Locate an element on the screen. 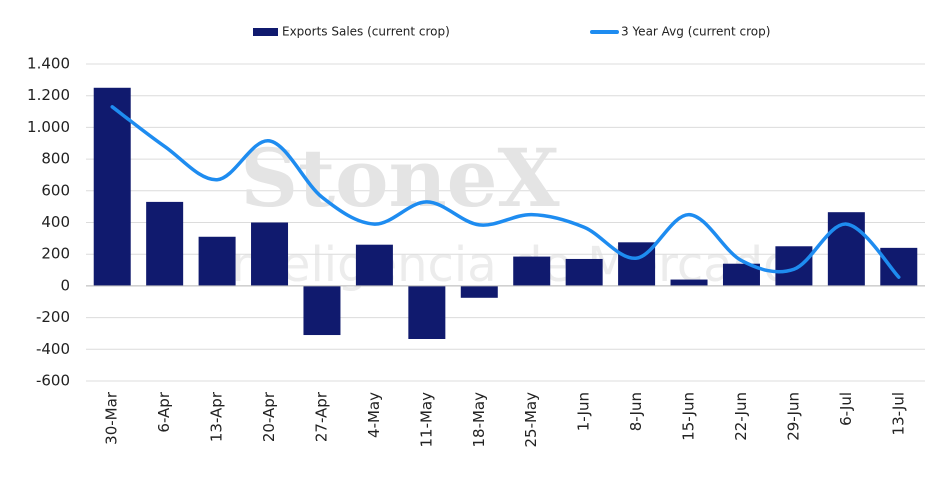 The height and width of the screenshot is (492, 940). y-tick-label: -400 is located at coordinates (53, 349).